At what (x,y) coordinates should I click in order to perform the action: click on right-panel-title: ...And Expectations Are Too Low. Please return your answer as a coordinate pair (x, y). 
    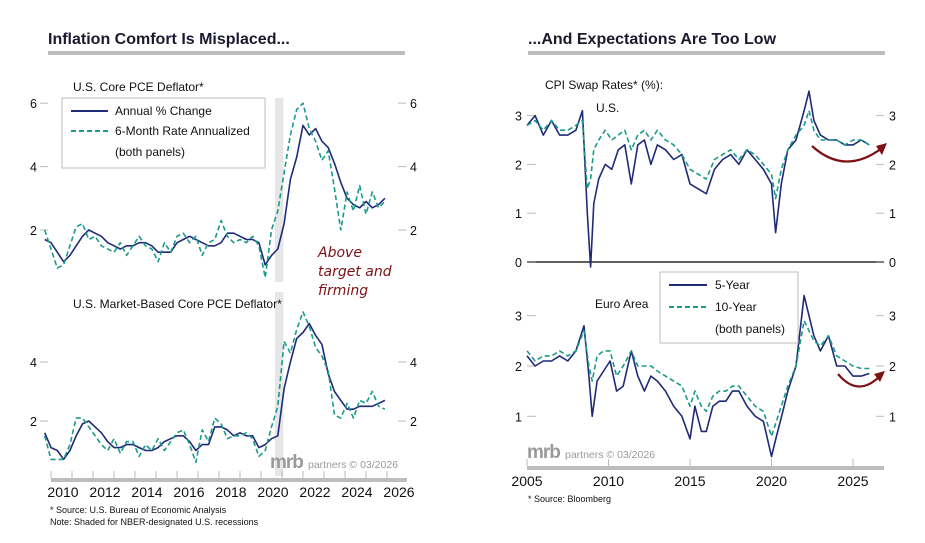
    Looking at the image, I should click on (652, 39).